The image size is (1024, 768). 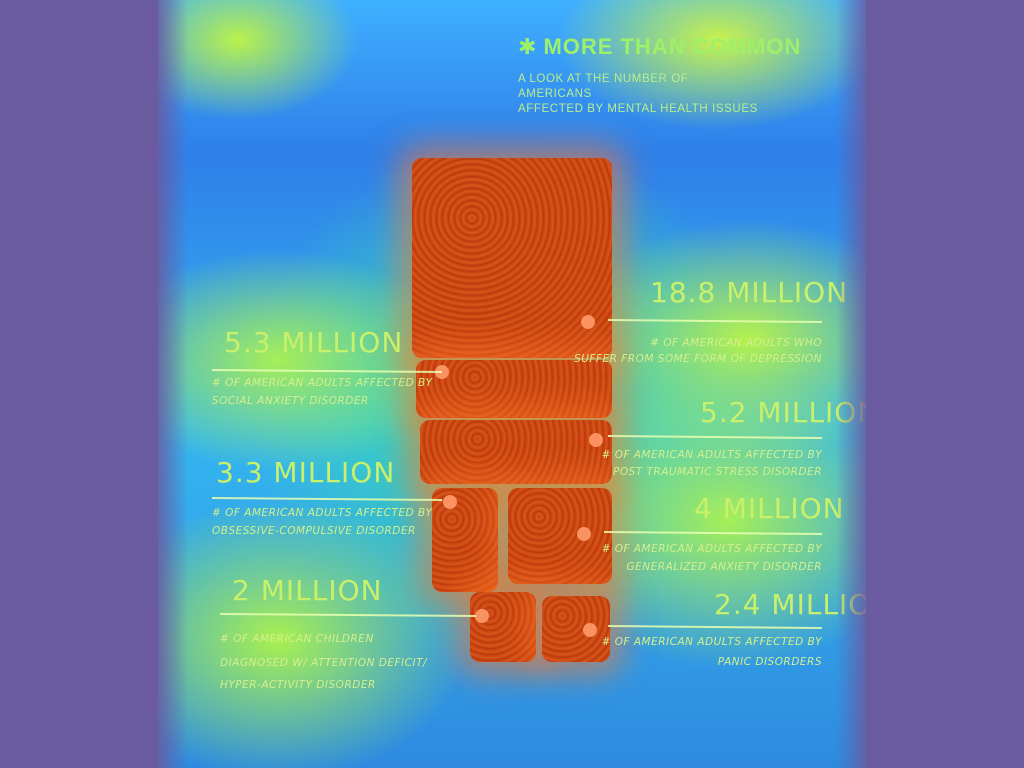 What do you see at coordinates (638, 109) in the screenshot?
I see `poster-subtitle-line2: AFFECTED BY MENTAL HEALTH ISSUES` at bounding box center [638, 109].